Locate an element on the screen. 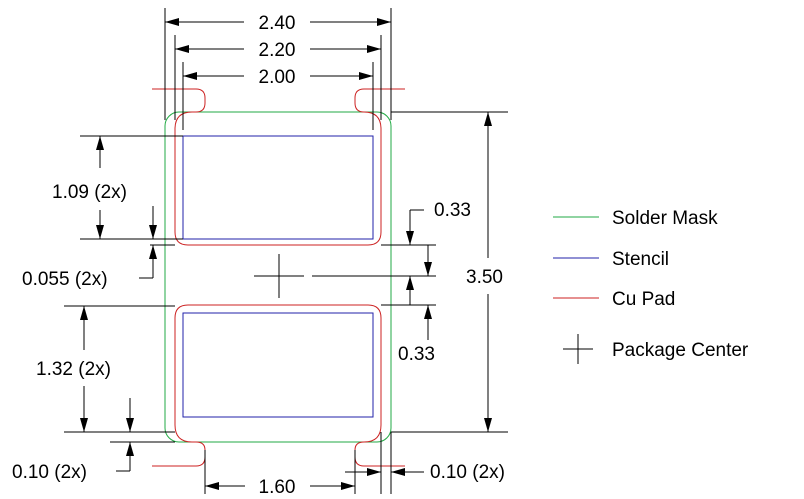 The height and width of the screenshot is (499, 804). dim-label-240: 2.40 is located at coordinates (277, 23).